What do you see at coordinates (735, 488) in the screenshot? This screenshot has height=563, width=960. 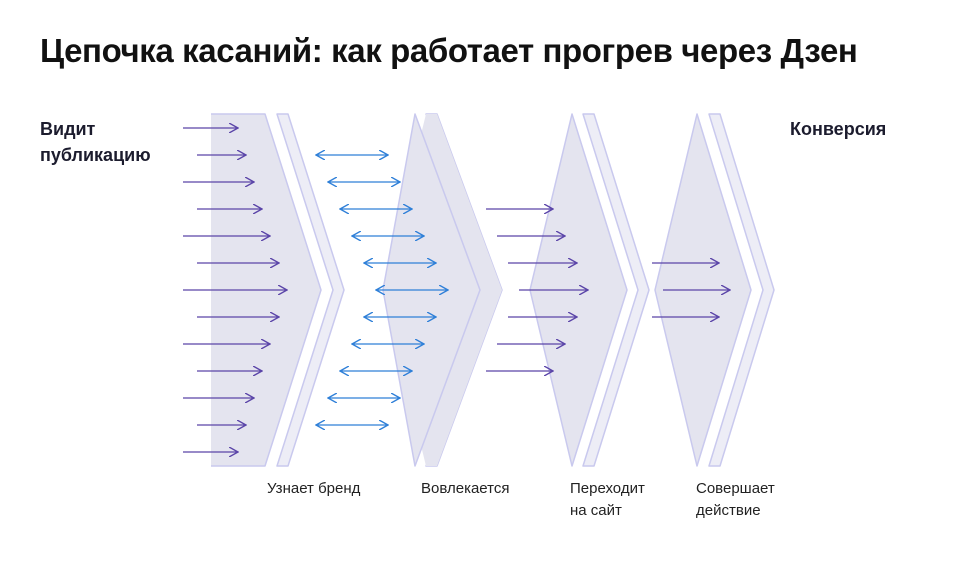 I see `stage-label-4-line-1: Совершает` at bounding box center [735, 488].